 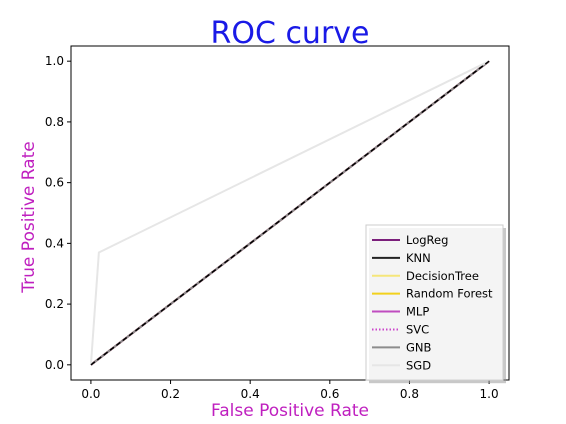 What do you see at coordinates (290, 33) in the screenshot?
I see `chart-title: ROC curve` at bounding box center [290, 33].